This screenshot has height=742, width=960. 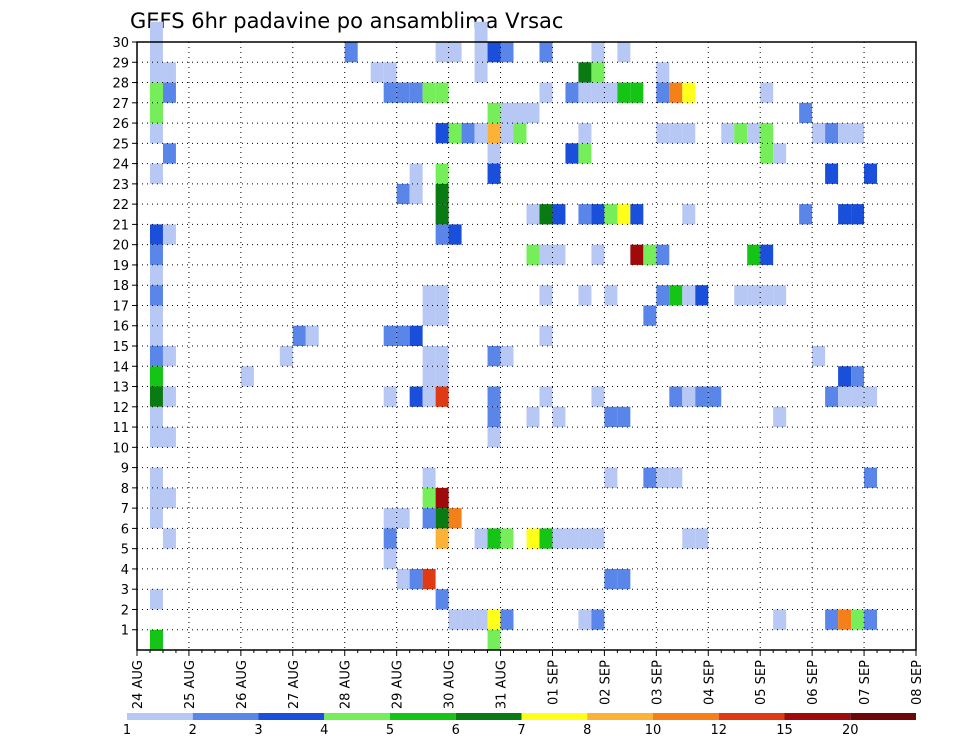 I want to click on x-tick-label: 05 SEP, so click(x=761, y=682).